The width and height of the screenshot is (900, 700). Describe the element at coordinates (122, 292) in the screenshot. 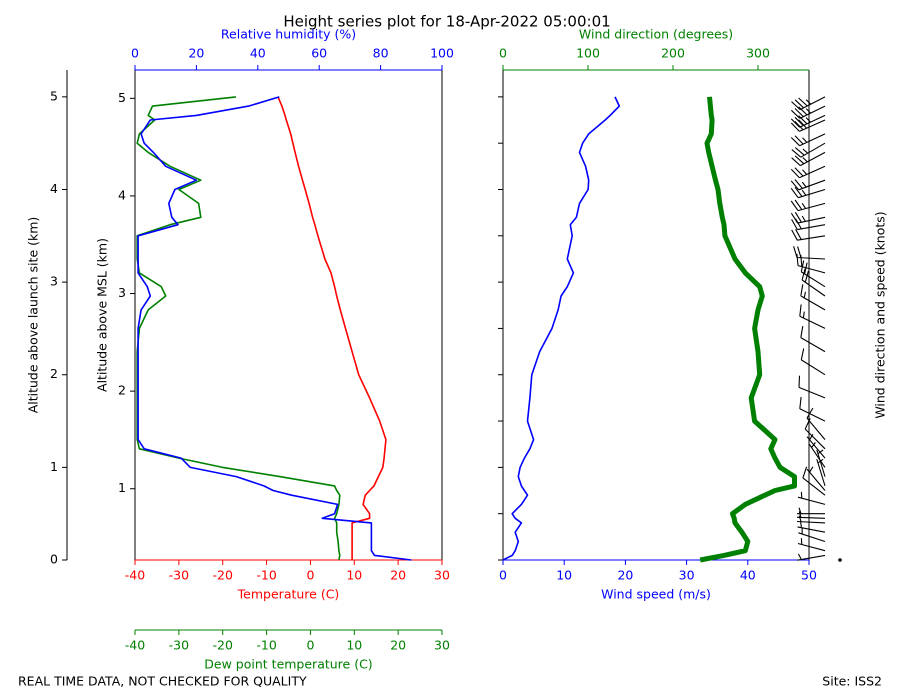

I see `y2-tick-label: 3` at that location.